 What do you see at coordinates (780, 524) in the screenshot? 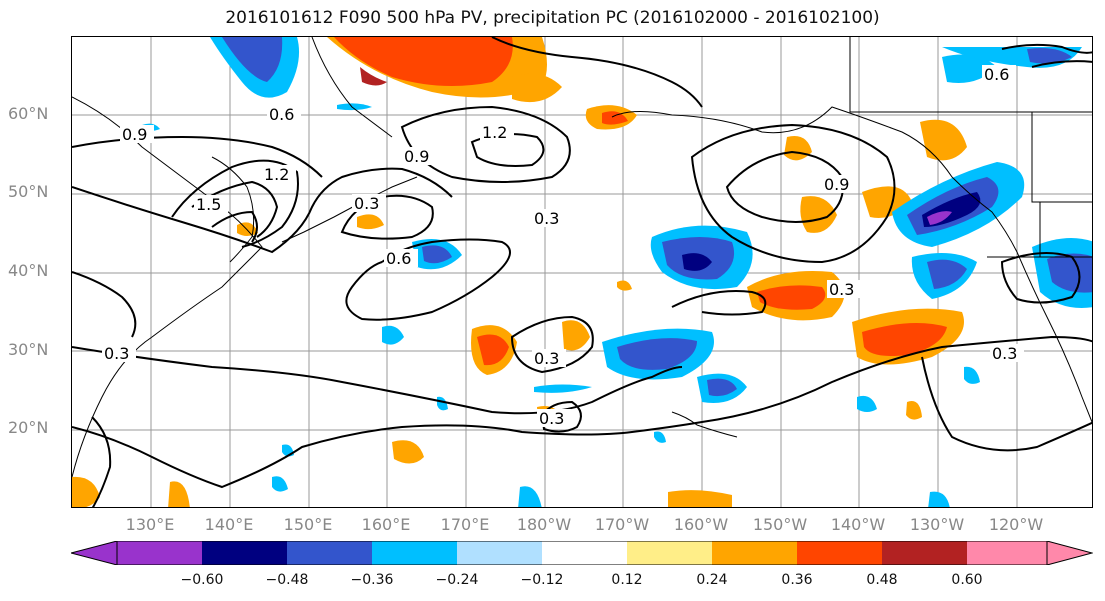
I see `lon-label-150w: 150°W` at bounding box center [780, 524].